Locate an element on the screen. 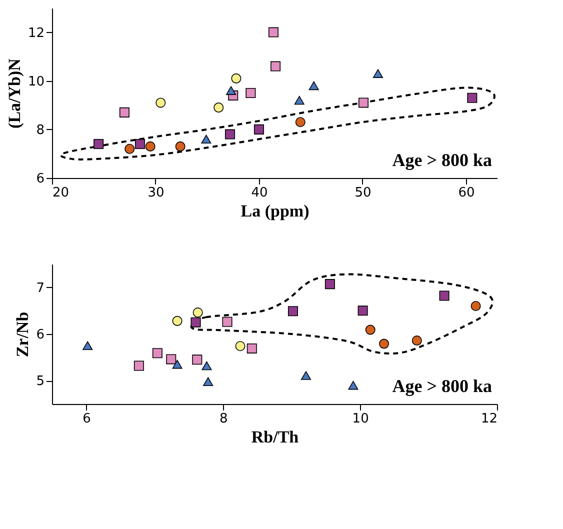 This screenshot has height=529, width=563. x-tick-label: 12 is located at coordinates (489, 419).